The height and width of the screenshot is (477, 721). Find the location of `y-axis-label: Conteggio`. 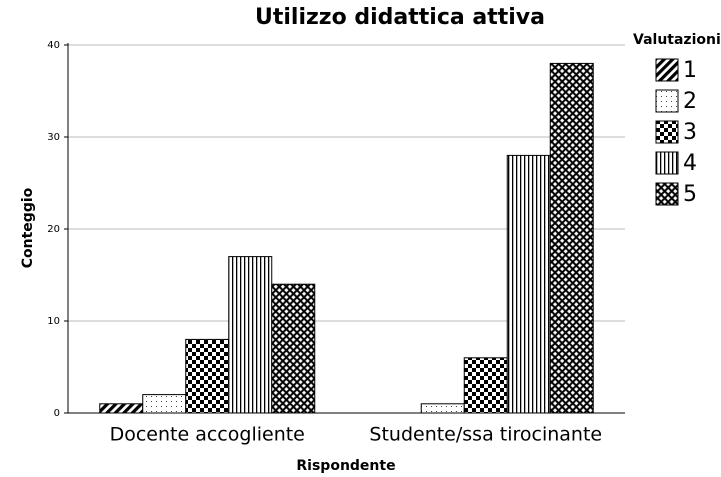

y-axis-label: Conteggio is located at coordinates (28, 227).